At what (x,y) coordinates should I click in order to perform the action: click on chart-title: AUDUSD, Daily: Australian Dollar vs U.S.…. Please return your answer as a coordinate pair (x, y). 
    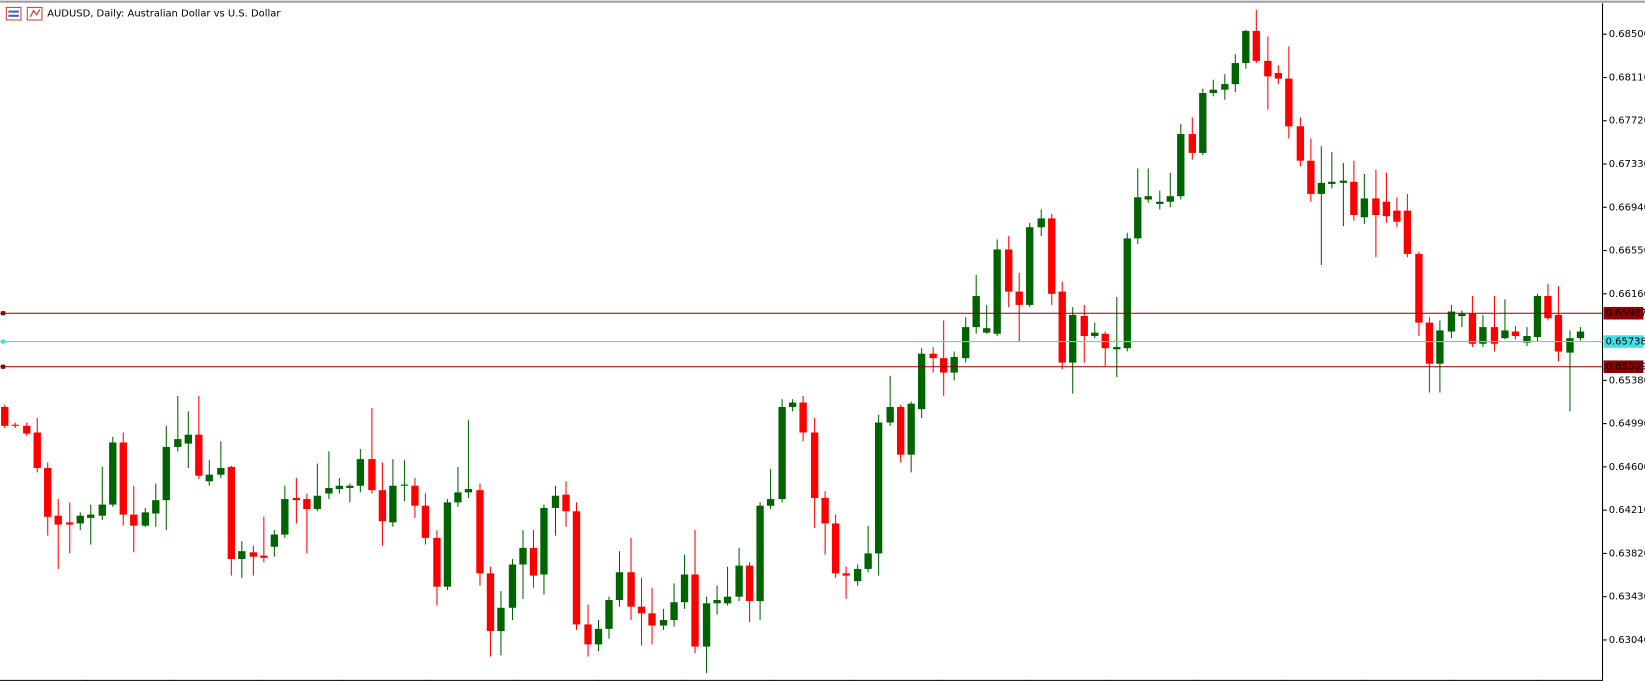
    Looking at the image, I should click on (164, 14).